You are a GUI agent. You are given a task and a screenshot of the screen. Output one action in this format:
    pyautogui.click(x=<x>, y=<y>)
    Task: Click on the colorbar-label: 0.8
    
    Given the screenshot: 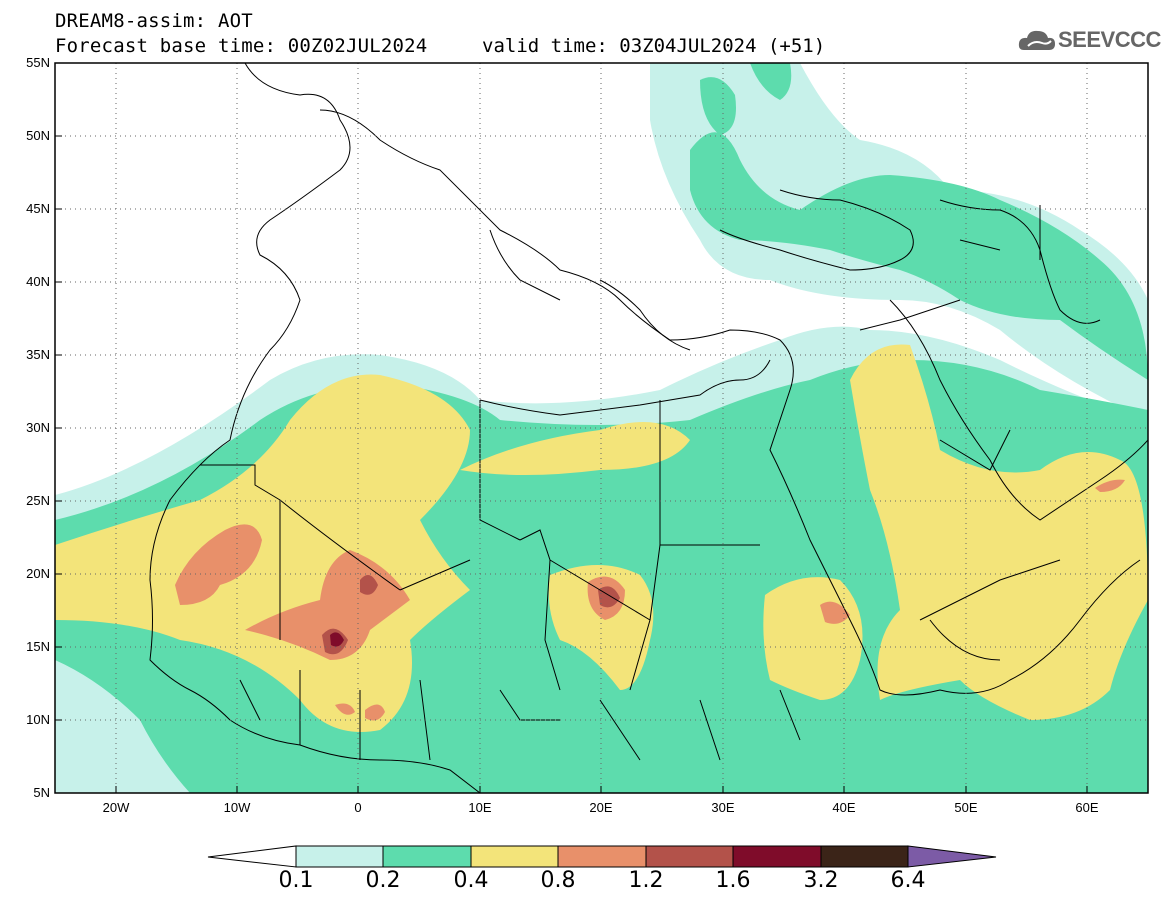 What is the action you would take?
    pyautogui.click(x=558, y=880)
    